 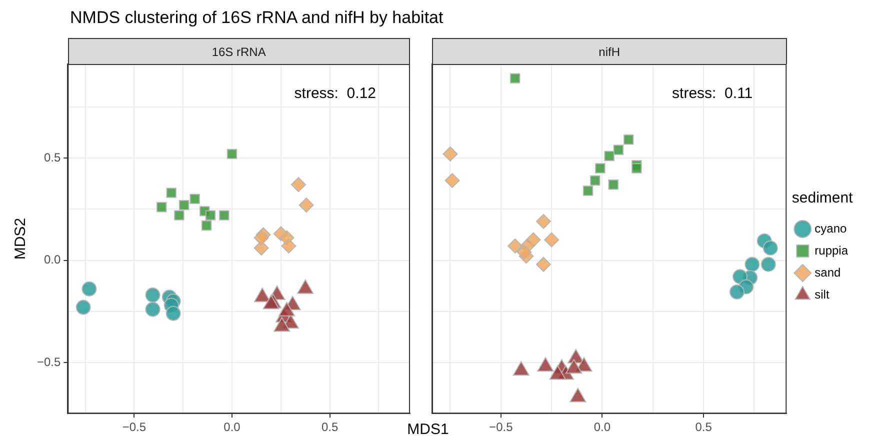 What do you see at coordinates (830, 228) in the screenshot?
I see `legend-label: cyano` at bounding box center [830, 228].